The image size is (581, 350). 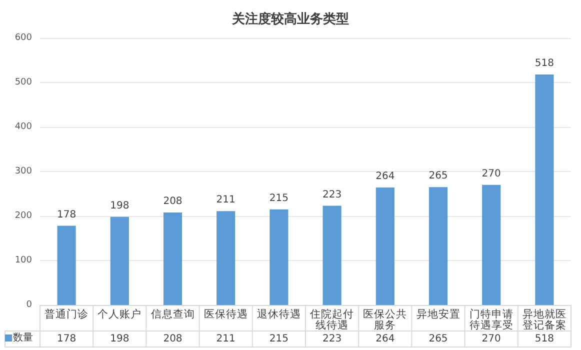 What do you see at coordinates (120, 339) in the screenshot?
I see `data-label: 198` at bounding box center [120, 339].